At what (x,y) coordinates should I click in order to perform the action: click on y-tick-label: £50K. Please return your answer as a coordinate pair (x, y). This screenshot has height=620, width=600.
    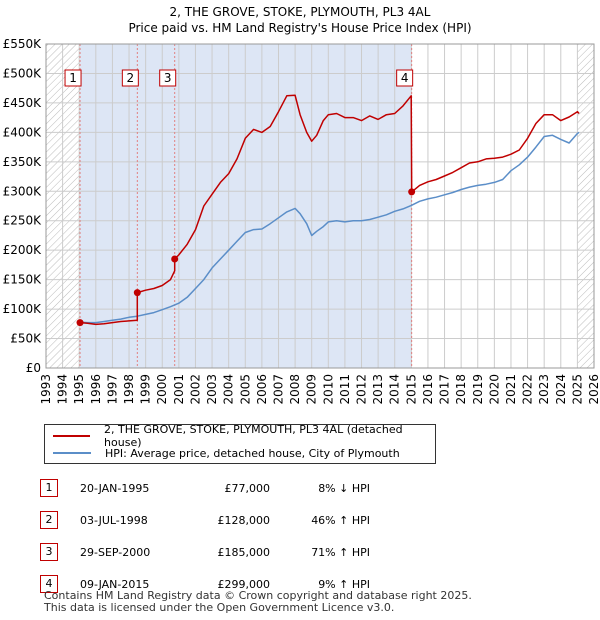
    Looking at the image, I should click on (26, 339).